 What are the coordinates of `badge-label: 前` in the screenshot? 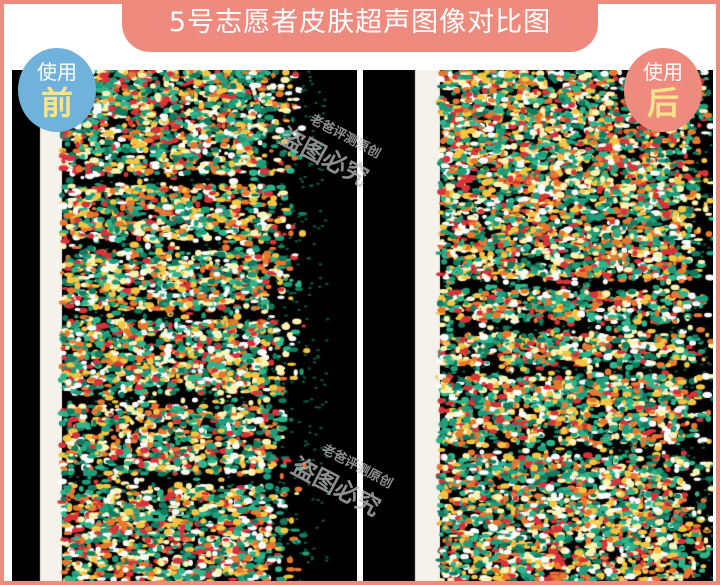 It's located at (56, 103).